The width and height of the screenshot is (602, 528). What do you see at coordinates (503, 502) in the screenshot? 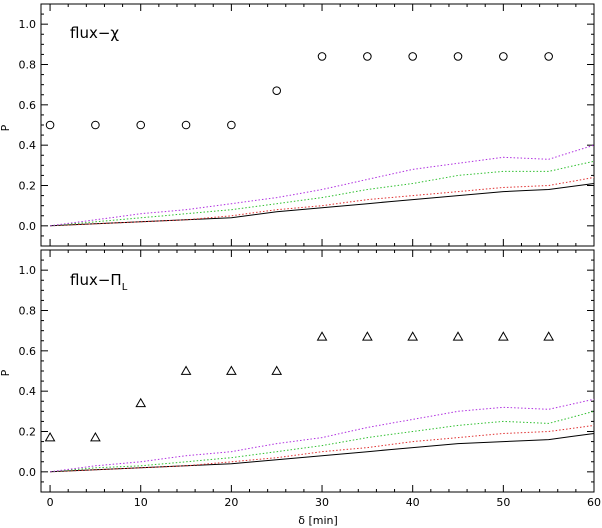
I see `x-tick-label: 50` at bounding box center [503, 502].